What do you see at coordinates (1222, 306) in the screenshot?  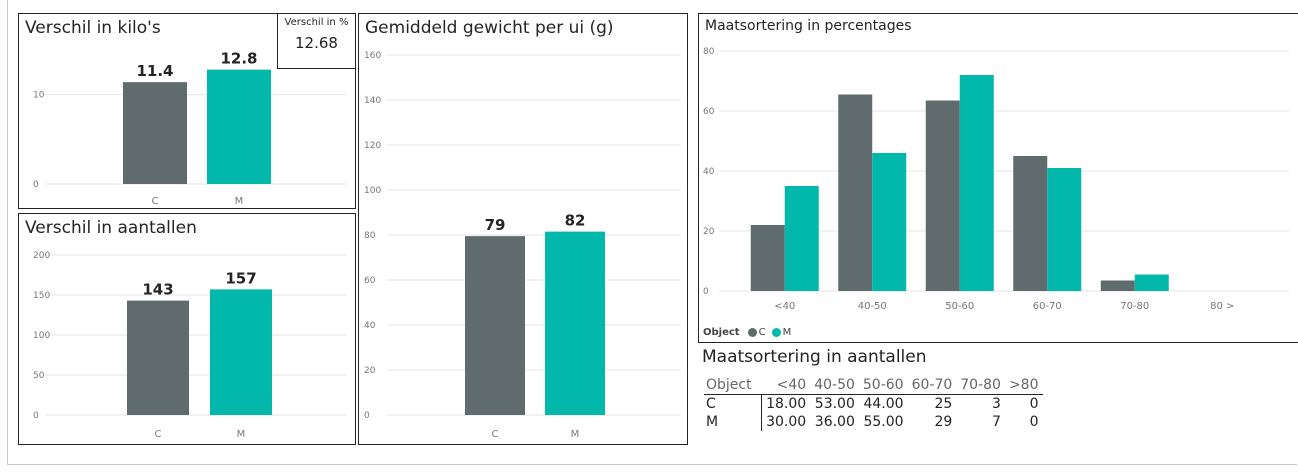 I see `x-tick-label: 80 >` at bounding box center [1222, 306].